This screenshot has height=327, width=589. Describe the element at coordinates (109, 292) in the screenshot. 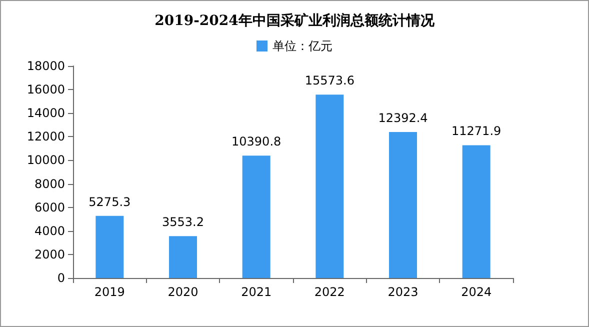

I see `x-tick-label: 2019` at that location.